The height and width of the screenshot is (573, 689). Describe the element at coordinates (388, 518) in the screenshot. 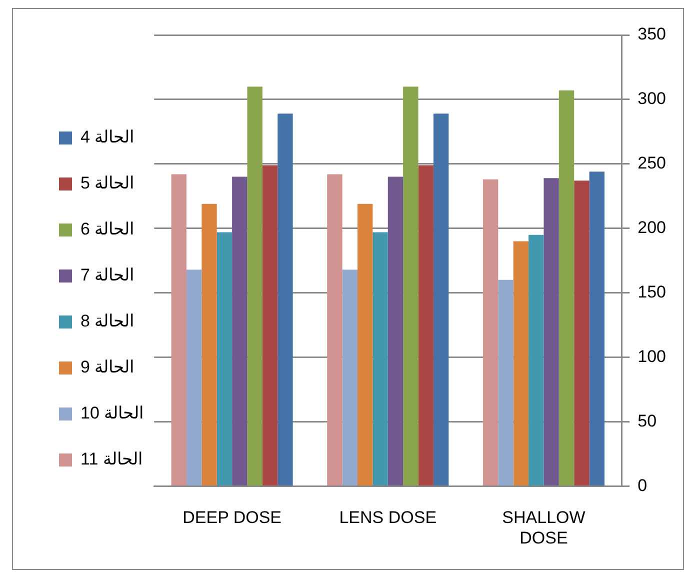

I see `x-tick-label: LENS DOSE` at that location.